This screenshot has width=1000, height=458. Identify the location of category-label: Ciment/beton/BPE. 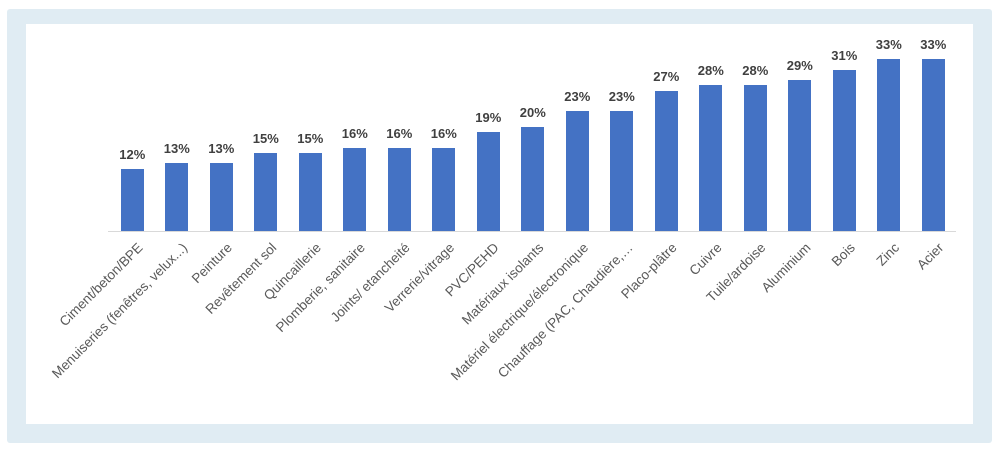
(101, 285).